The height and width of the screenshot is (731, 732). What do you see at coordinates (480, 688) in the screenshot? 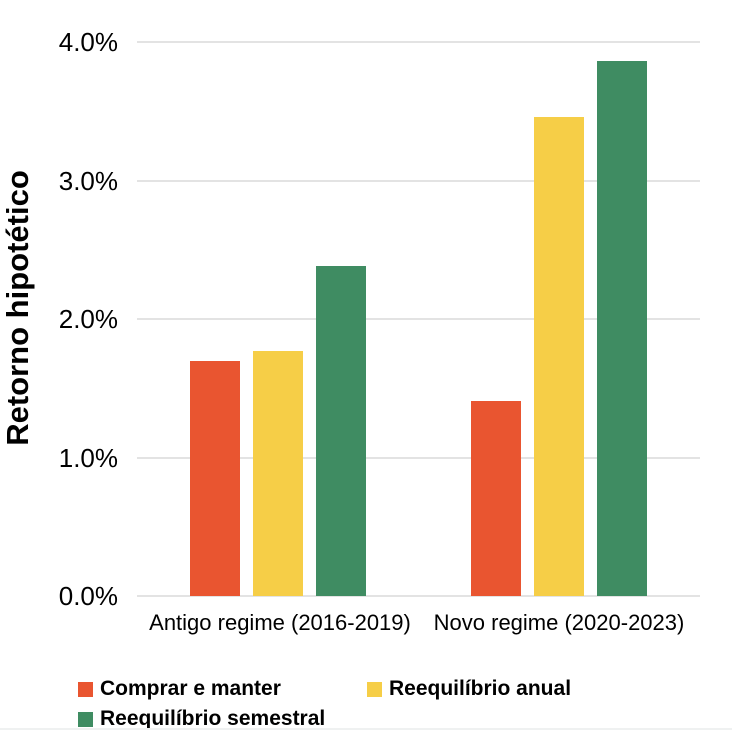
I see `legend-label-reequilibrio-anual: Reequilíbrio anual` at bounding box center [480, 688].